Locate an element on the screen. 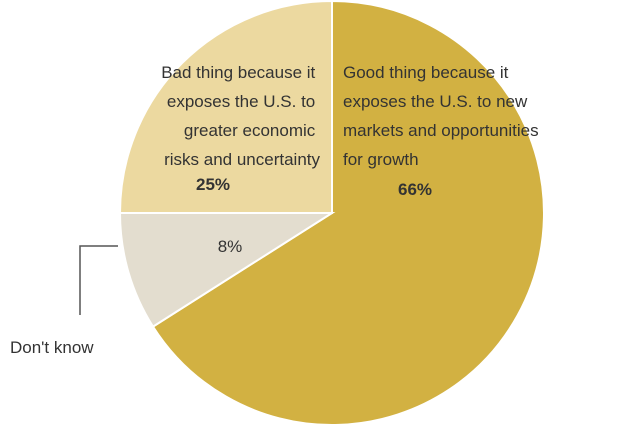 The height and width of the screenshot is (425, 620). dont-know-label: Don't know is located at coordinates (52, 347).